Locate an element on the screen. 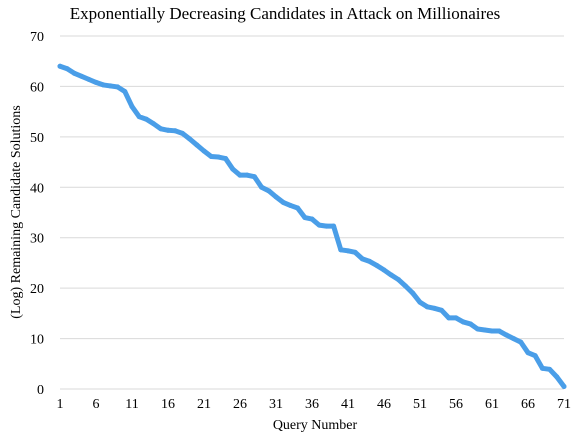 Image resolution: width=571 pixels, height=441 pixels. x-tick-label: 6 is located at coordinates (96, 404).